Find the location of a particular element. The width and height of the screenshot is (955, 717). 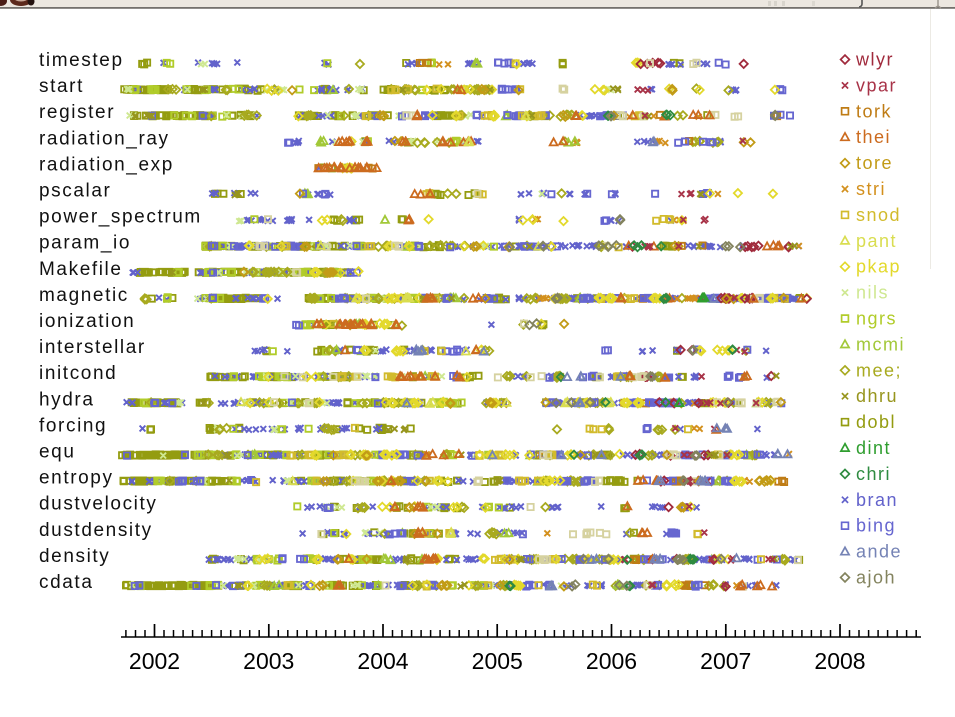

svg-text: interstellar is located at coordinates (92, 347).